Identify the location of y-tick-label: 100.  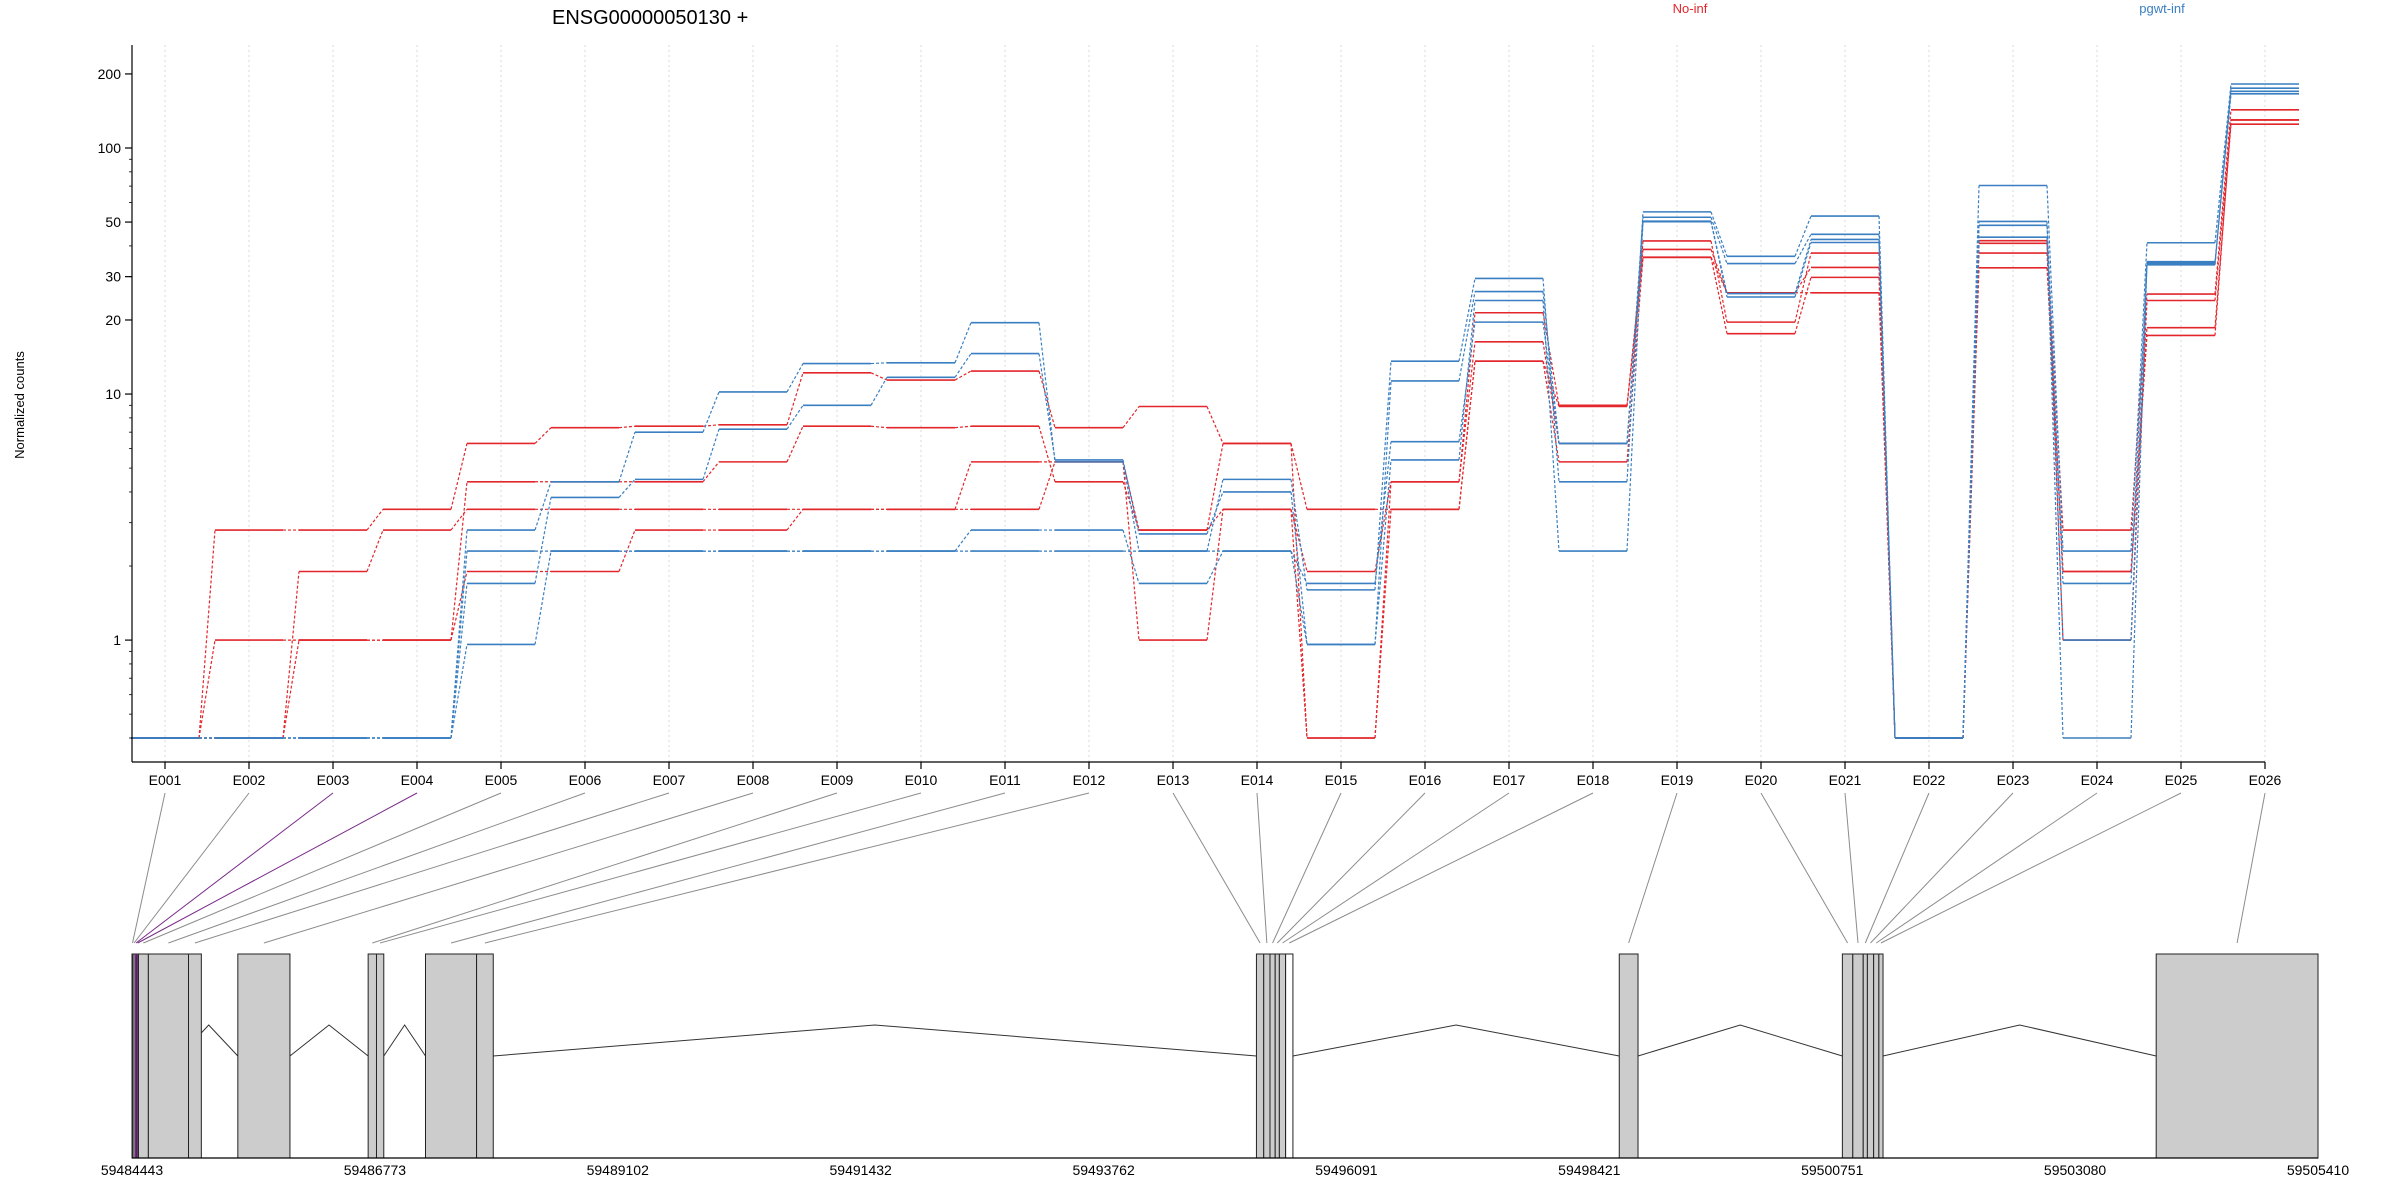
(110, 148).